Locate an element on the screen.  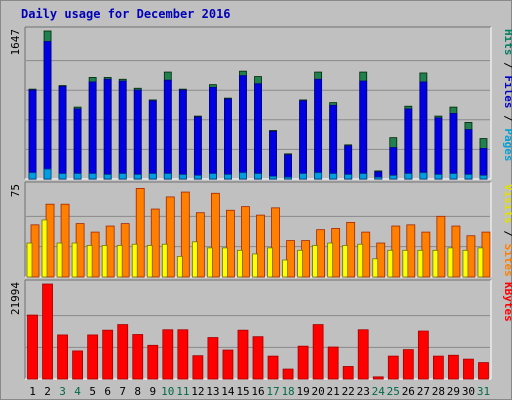
day-label-9: 9 is located at coordinates (152, 391).